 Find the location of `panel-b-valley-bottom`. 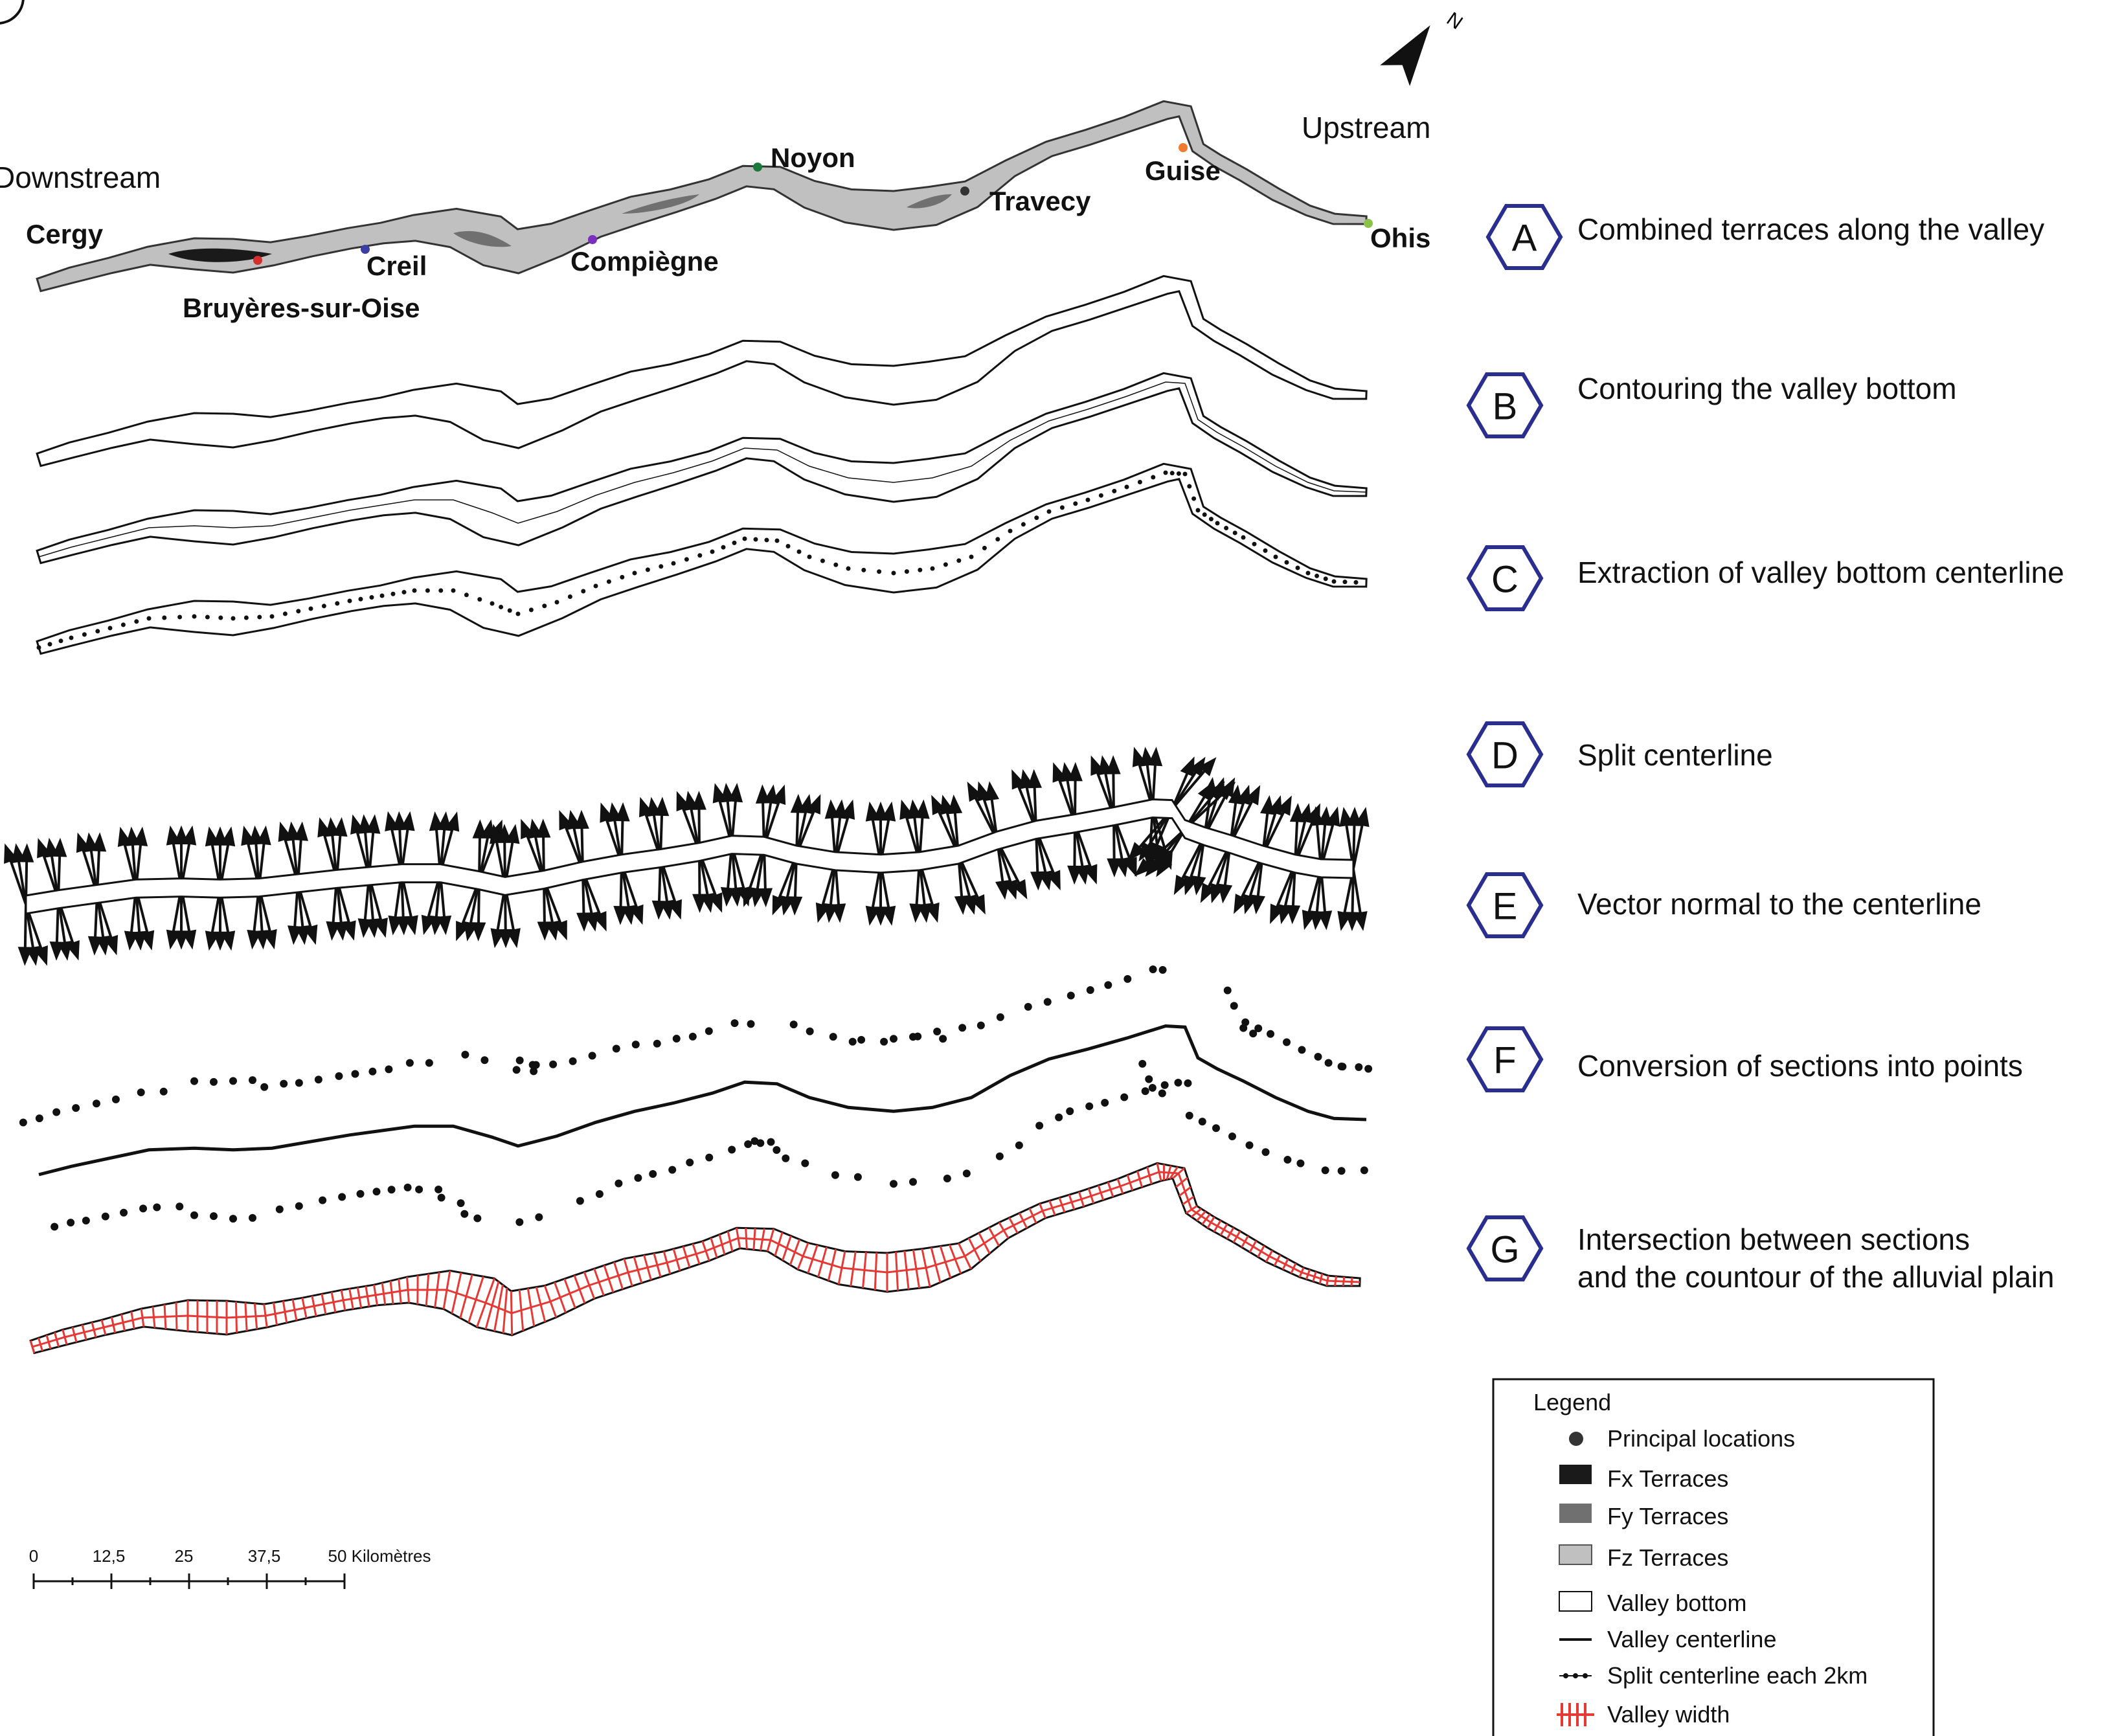

panel-b-valley-bottom is located at coordinates (702, 372).